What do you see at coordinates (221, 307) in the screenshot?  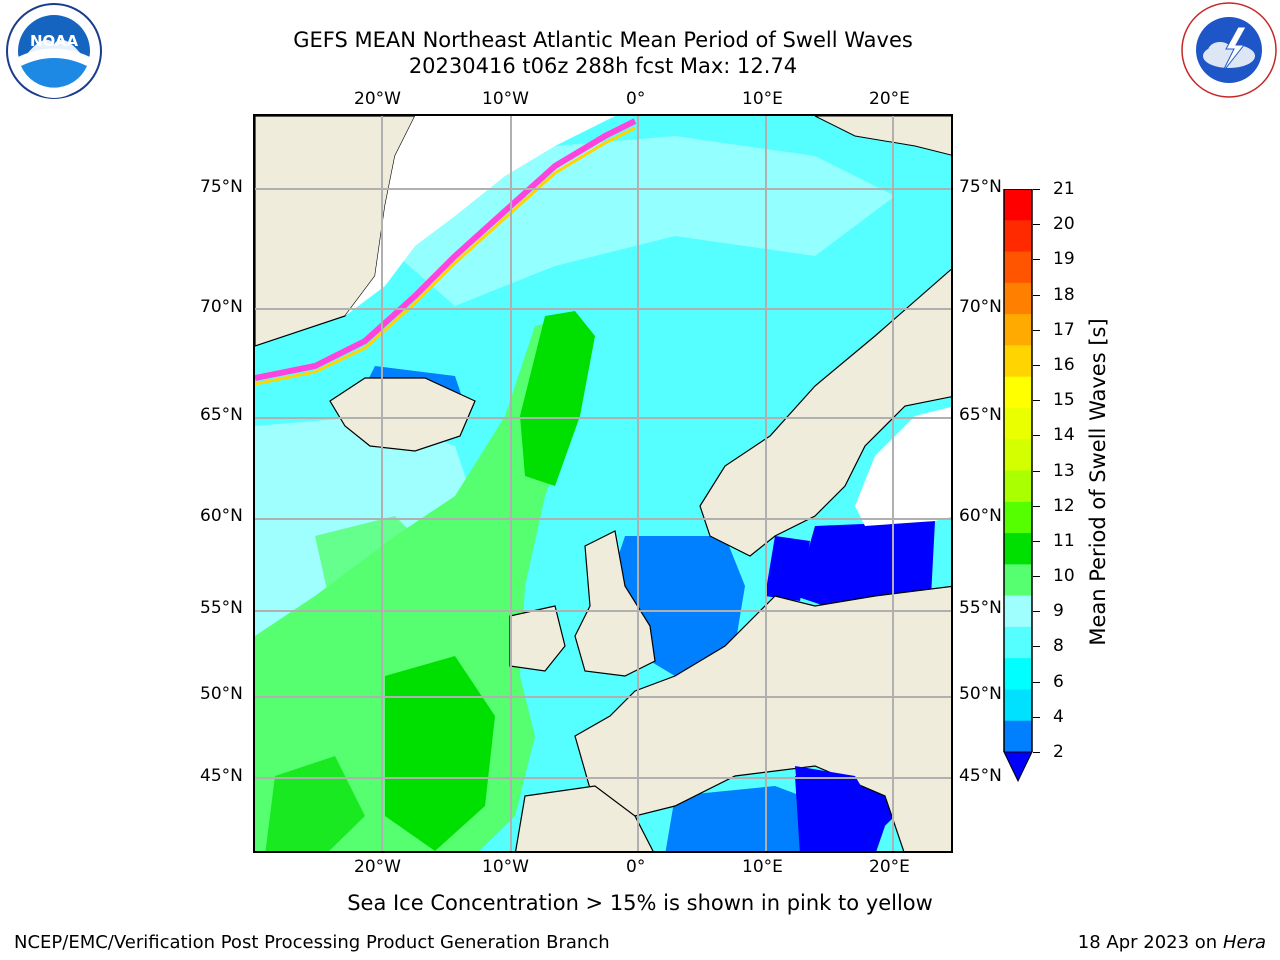 I see `lat-label-left: 70°N` at bounding box center [221, 307].